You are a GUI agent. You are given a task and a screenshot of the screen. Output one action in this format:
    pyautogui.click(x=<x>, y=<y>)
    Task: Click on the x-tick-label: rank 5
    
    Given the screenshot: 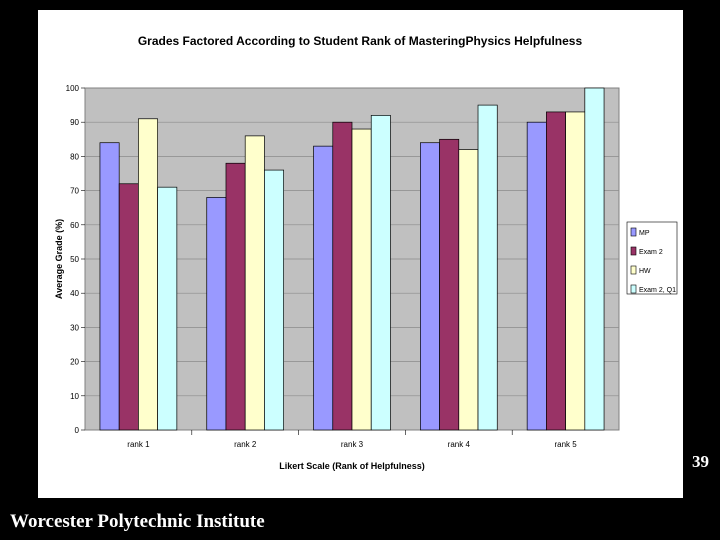 What is the action you would take?
    pyautogui.click(x=565, y=444)
    